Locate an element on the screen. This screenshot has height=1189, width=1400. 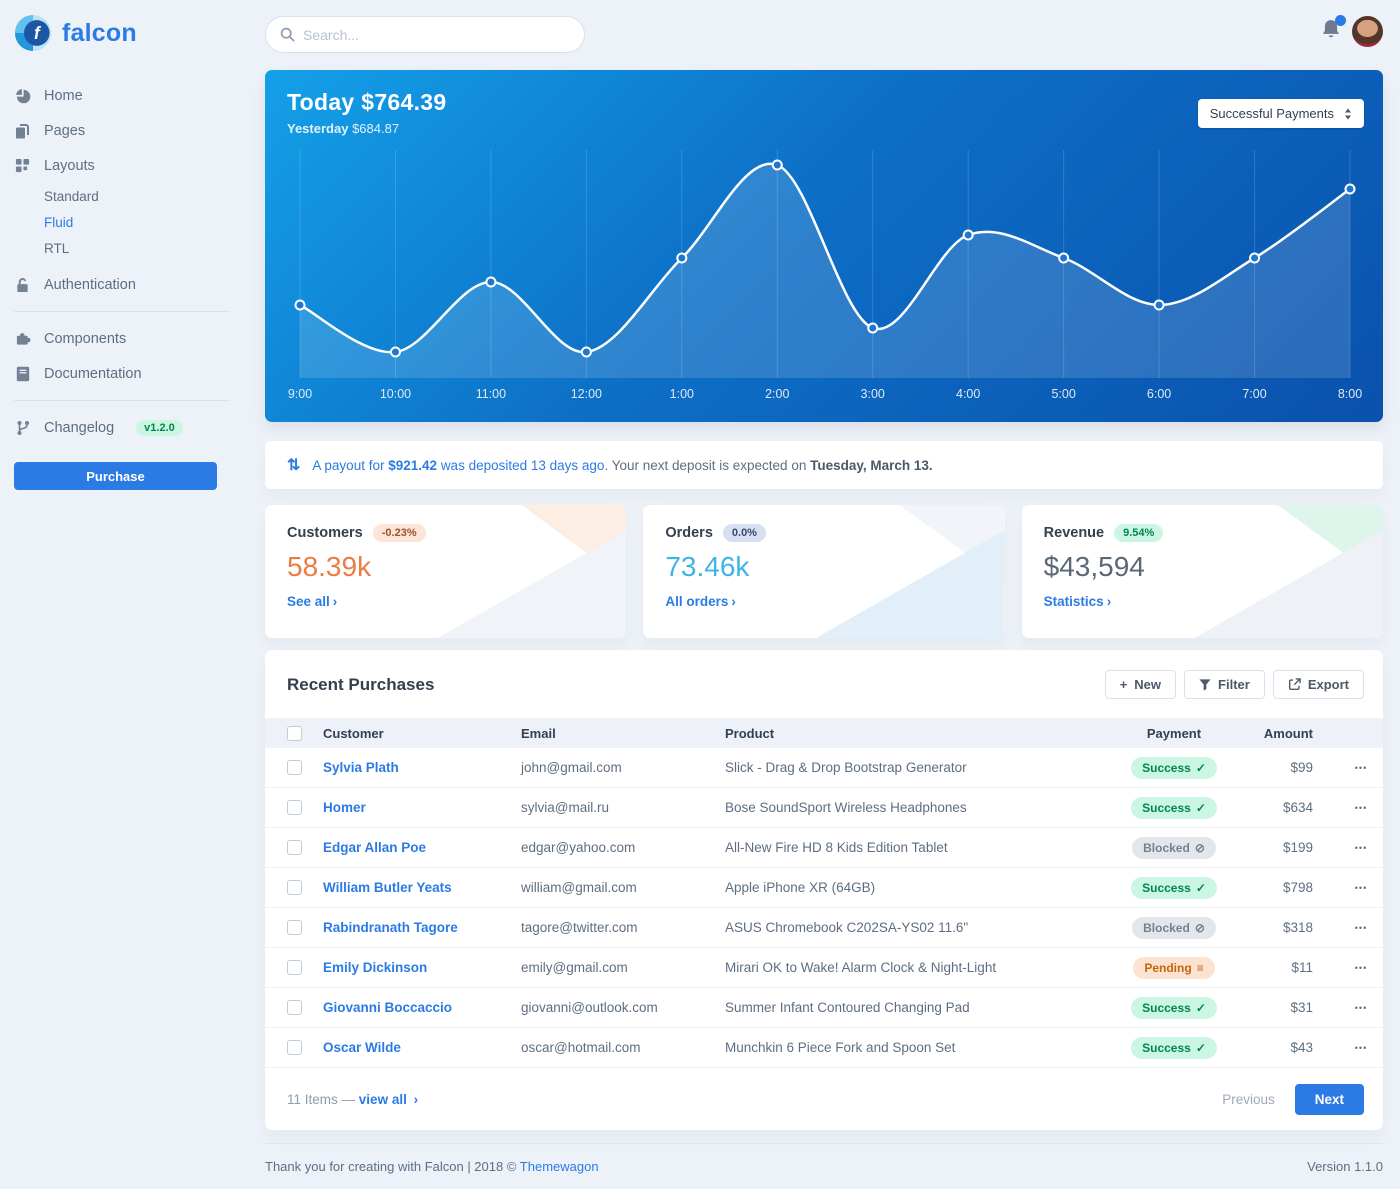
search-input is located at coordinates (436, 34).